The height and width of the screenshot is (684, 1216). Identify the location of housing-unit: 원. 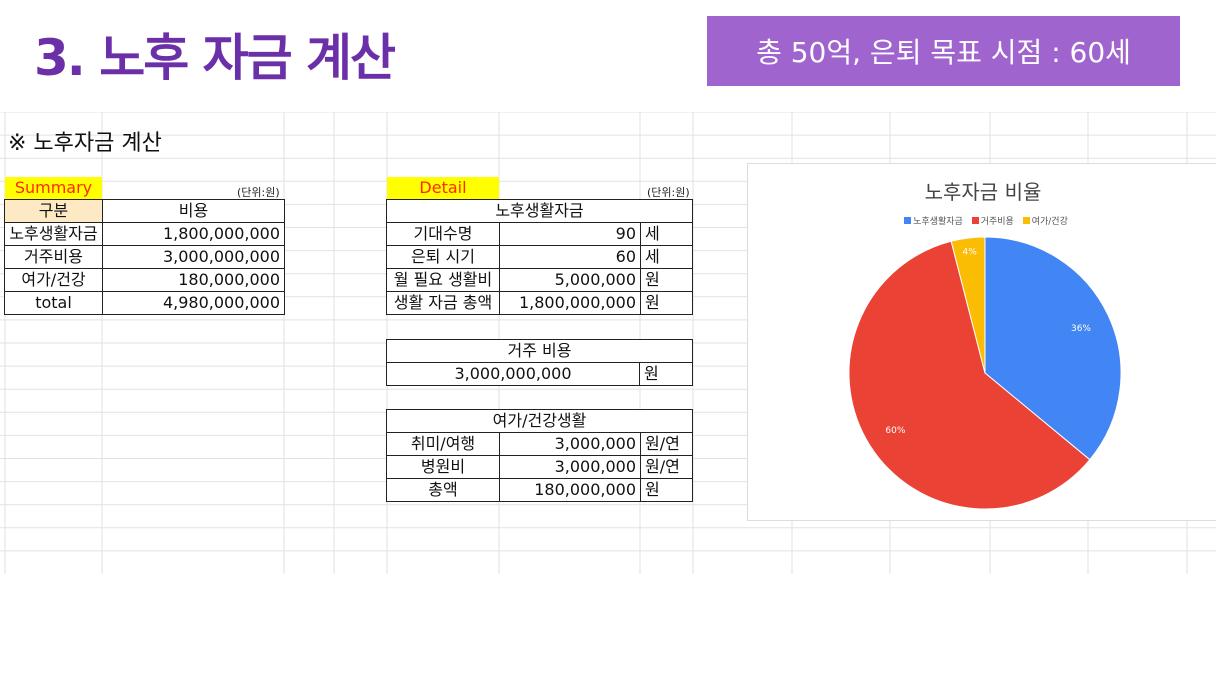
(666, 374).